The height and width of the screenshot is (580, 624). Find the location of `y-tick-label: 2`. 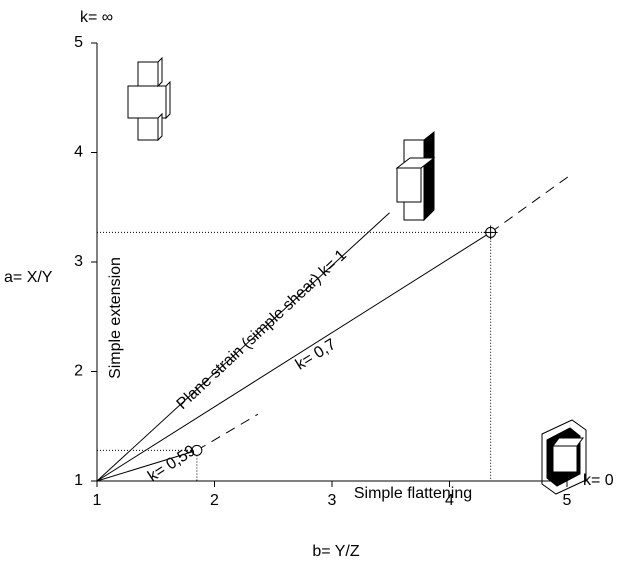

y-tick-label: 2 is located at coordinates (78, 371).